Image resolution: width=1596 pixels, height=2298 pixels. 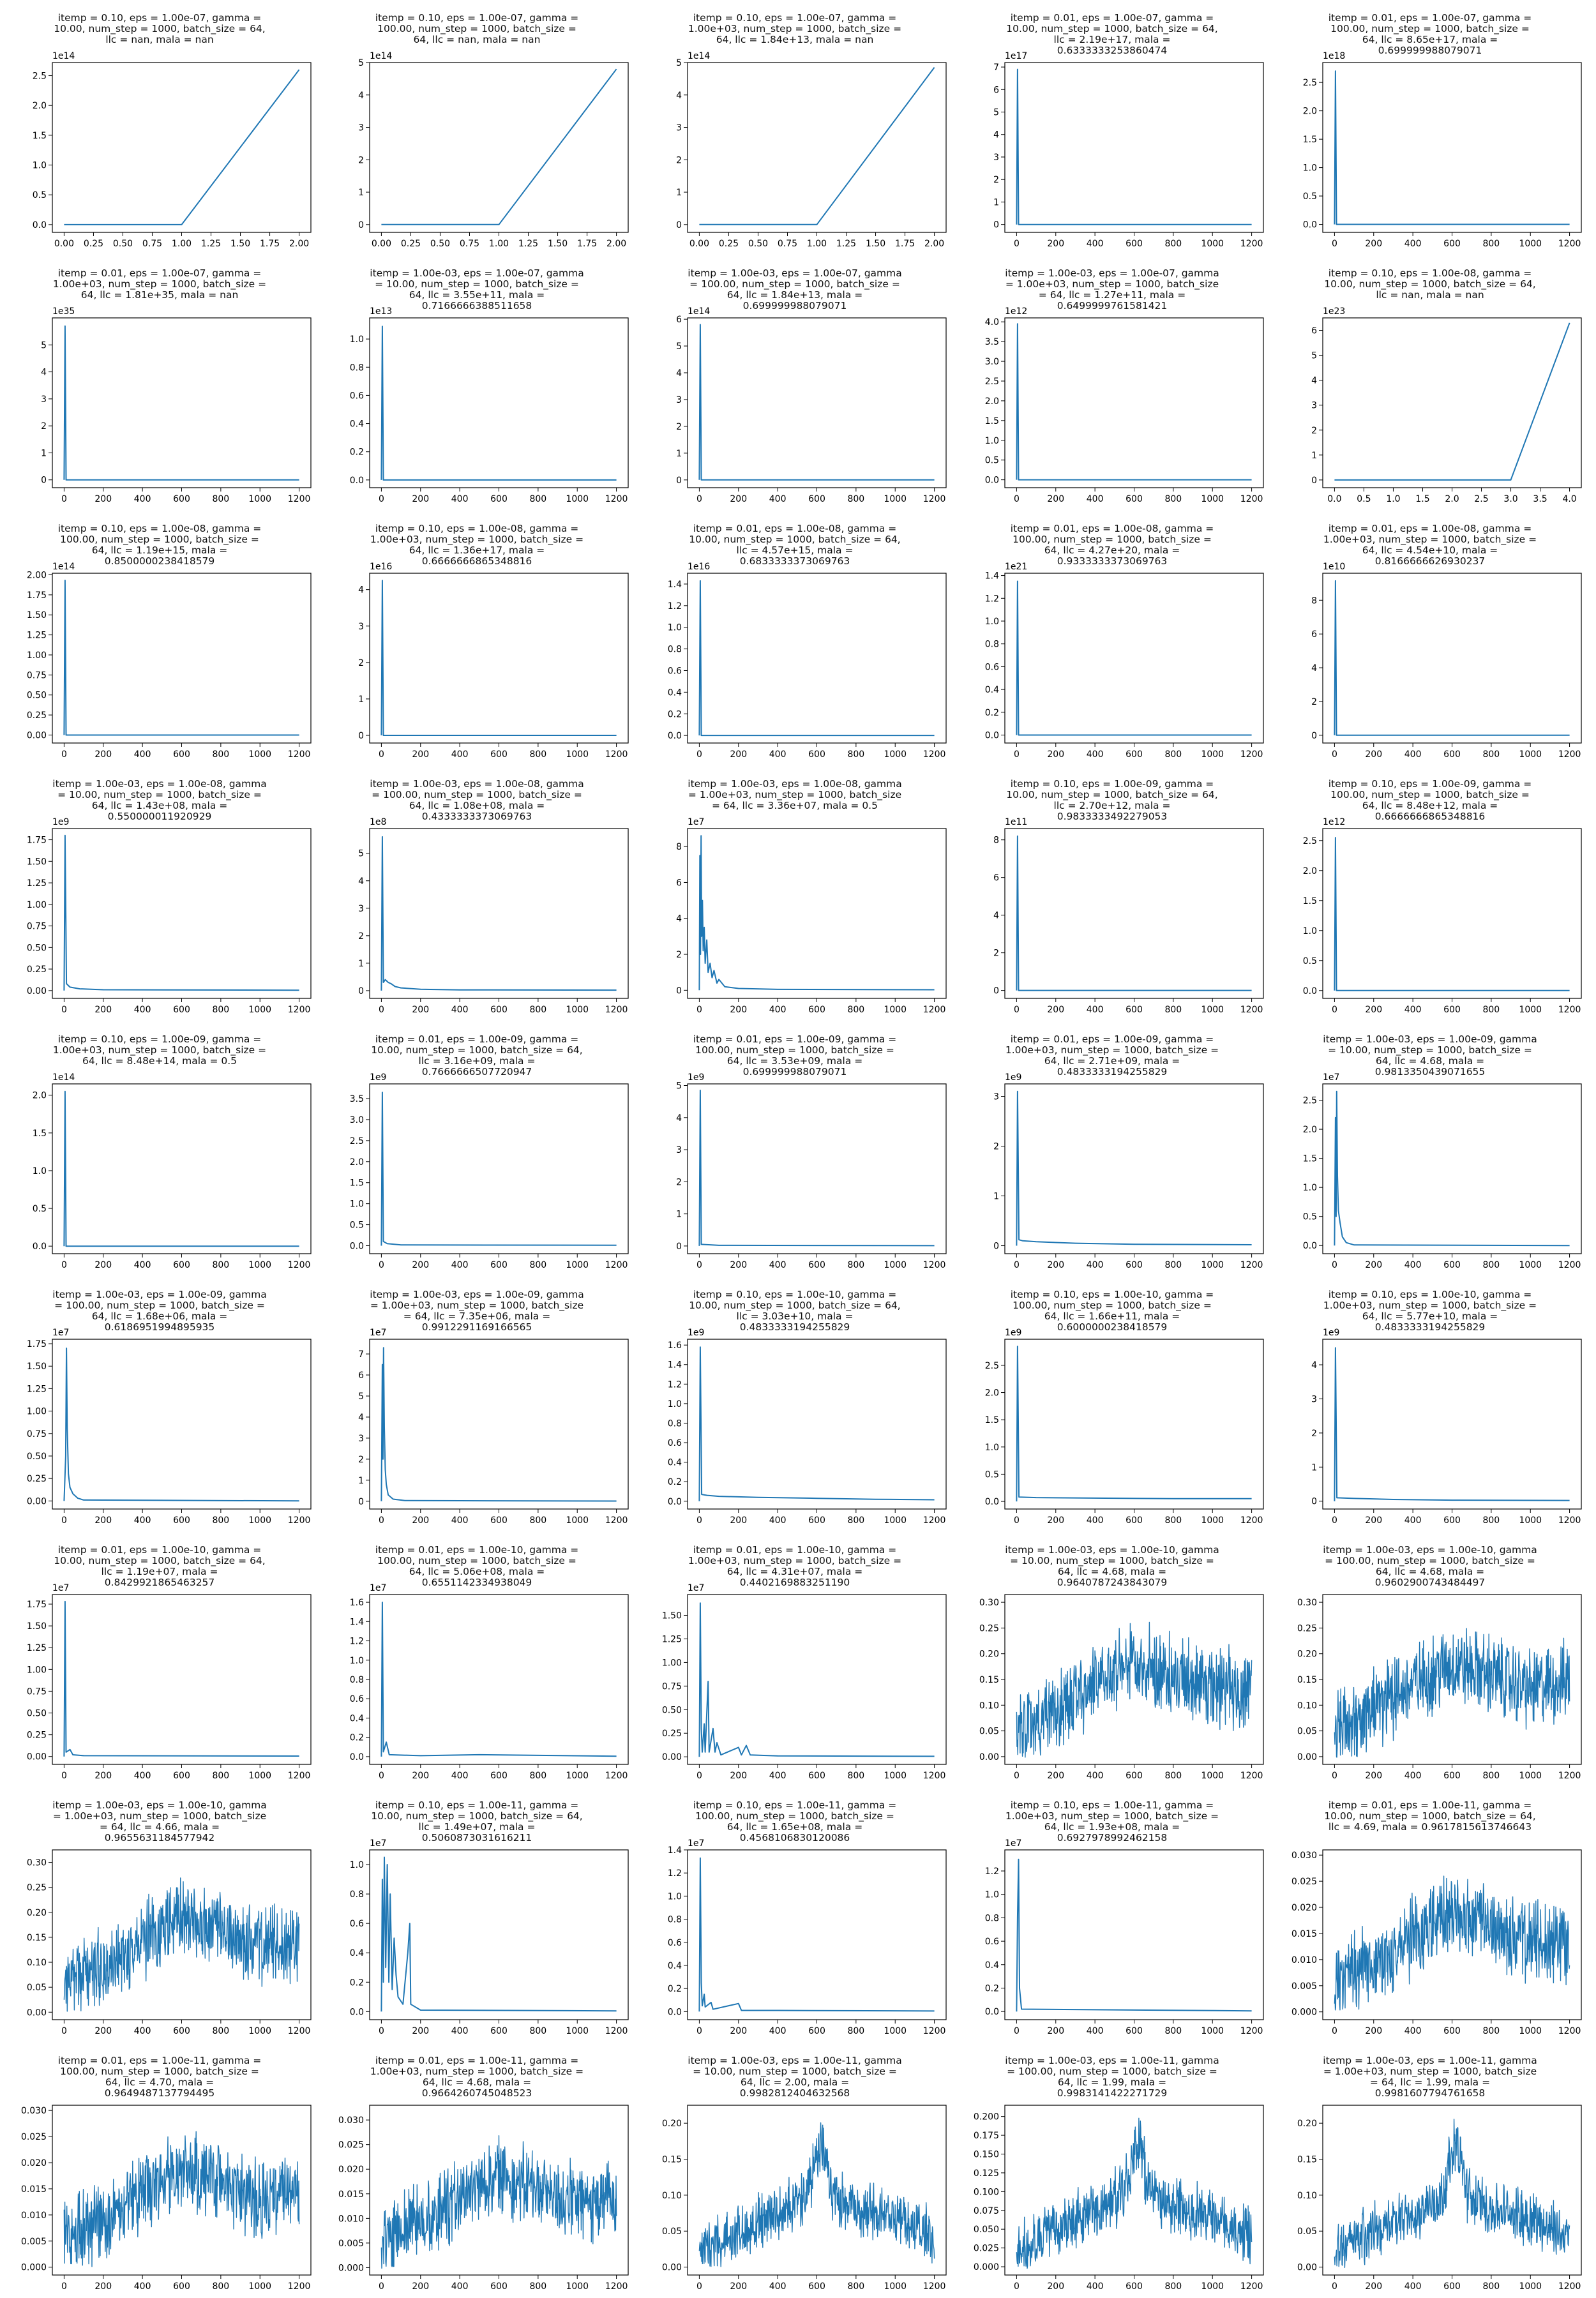 I want to click on y-tick-label: 0.020, so click(x=1304, y=1908).